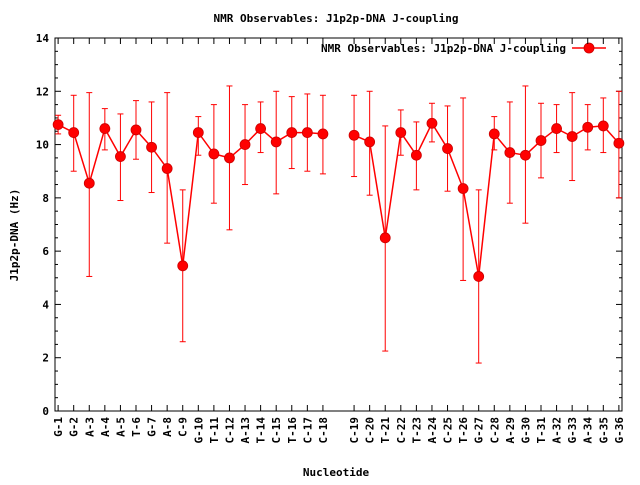 The width and height of the screenshot is (640, 485). What do you see at coordinates (261, 430) in the screenshot?
I see `x-tick-label: T-14` at bounding box center [261, 430].